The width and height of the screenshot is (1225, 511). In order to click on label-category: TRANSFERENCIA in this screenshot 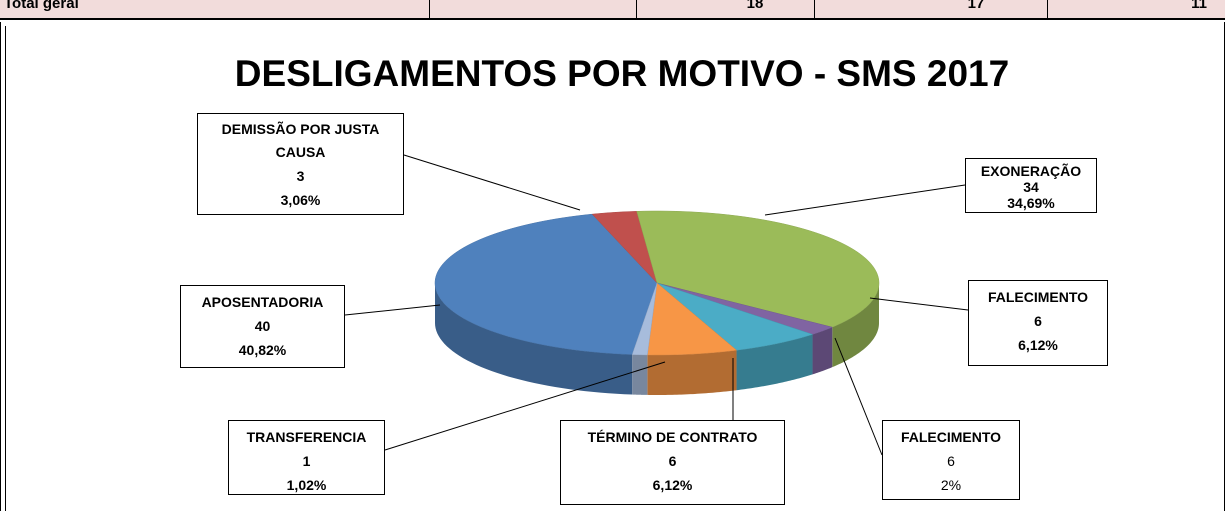, I will do `click(306, 437)`.